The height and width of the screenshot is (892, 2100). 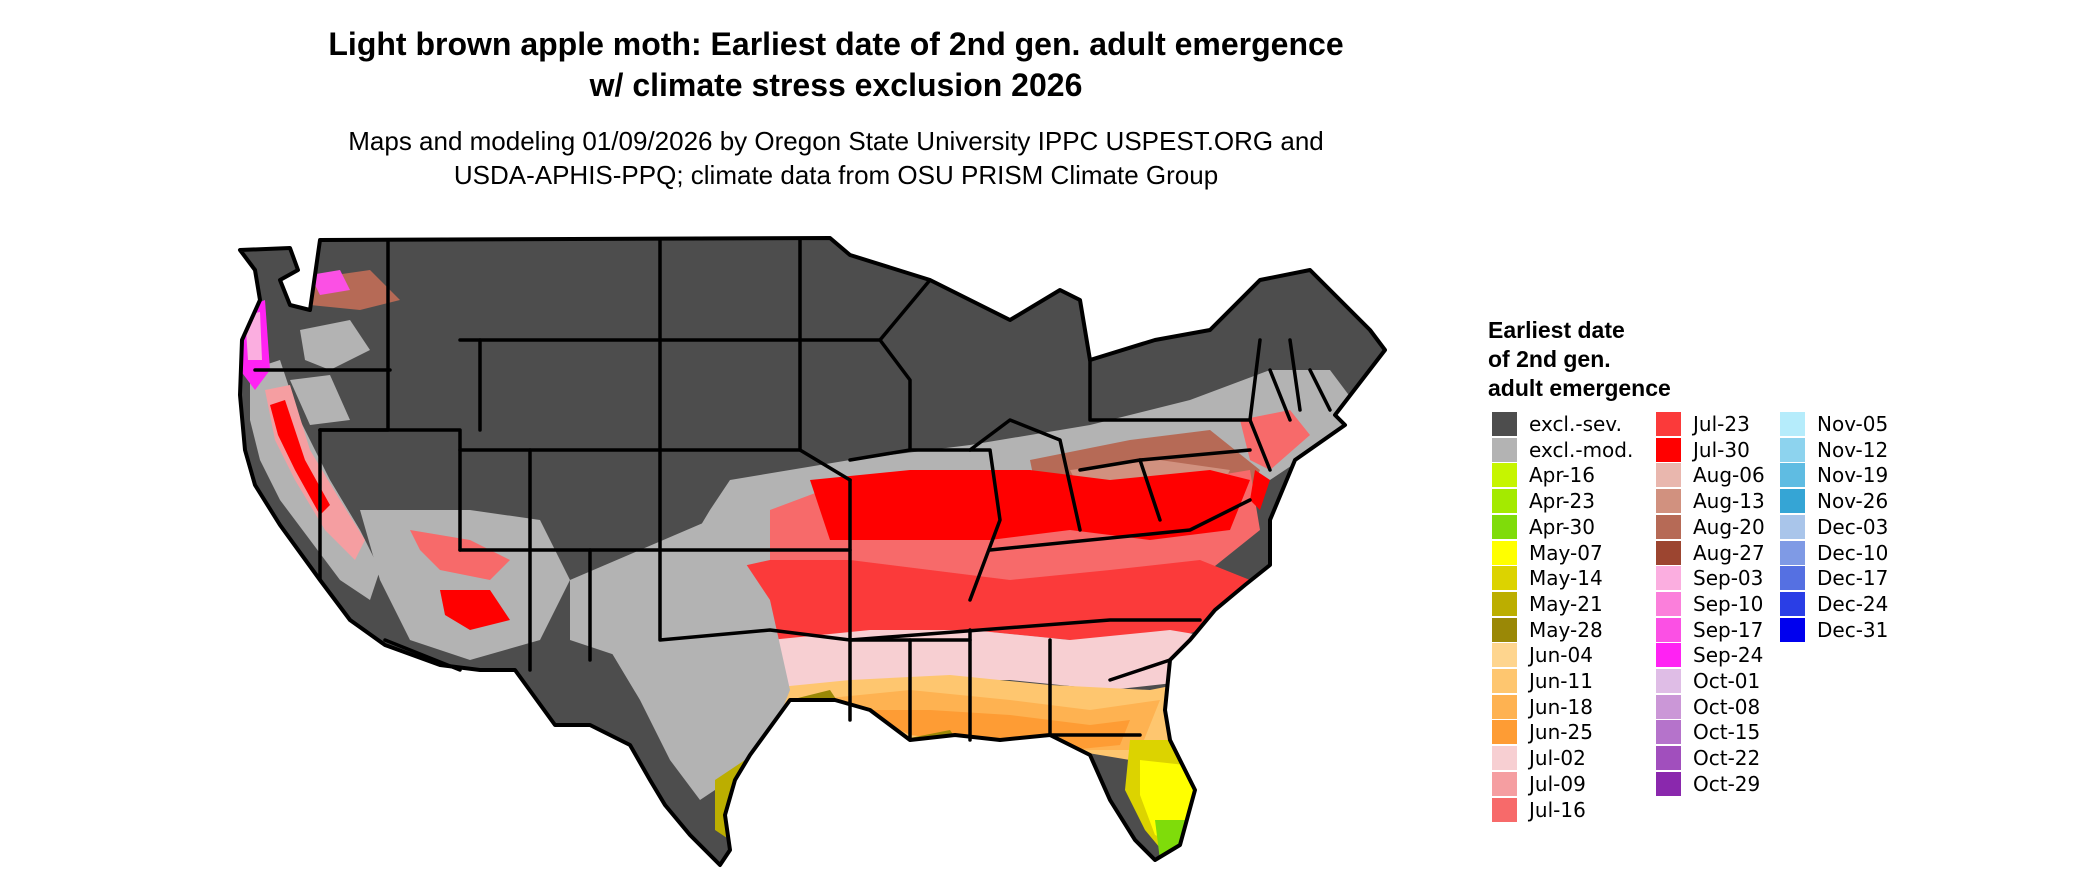 I want to click on legend-label: Apr-23, so click(x=1562, y=501).